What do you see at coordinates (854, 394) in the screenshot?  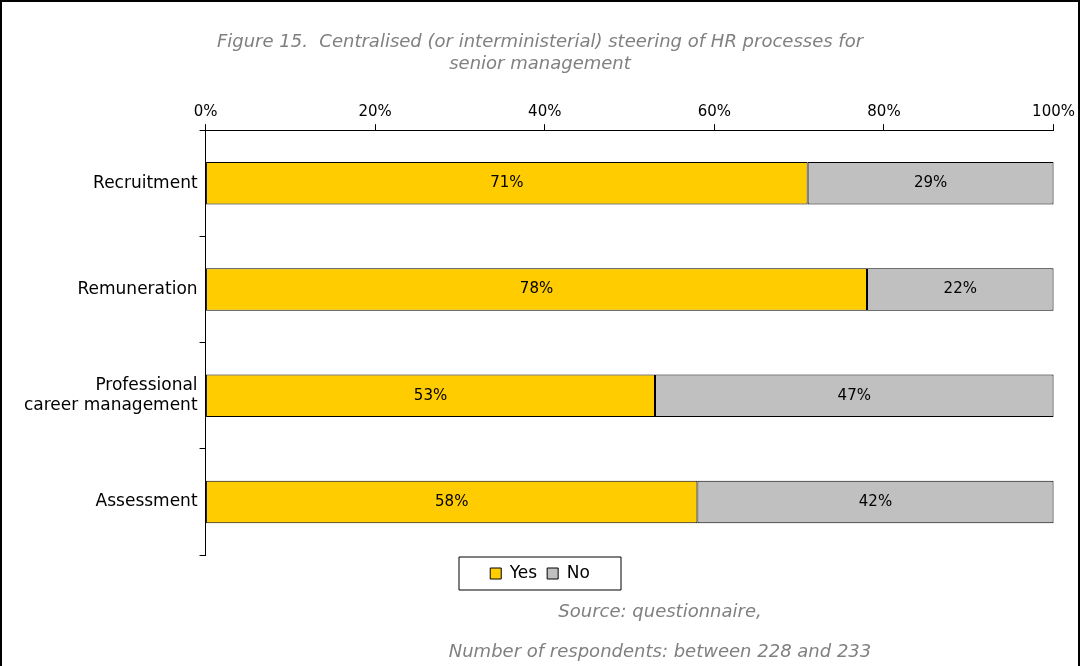 I see `data-label: 47%` at bounding box center [854, 394].